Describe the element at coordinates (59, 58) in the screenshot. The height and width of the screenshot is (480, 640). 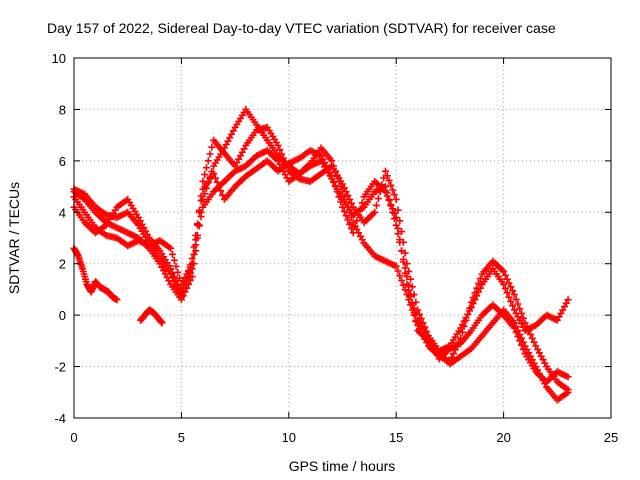
I see `y-tick-label: 10` at that location.